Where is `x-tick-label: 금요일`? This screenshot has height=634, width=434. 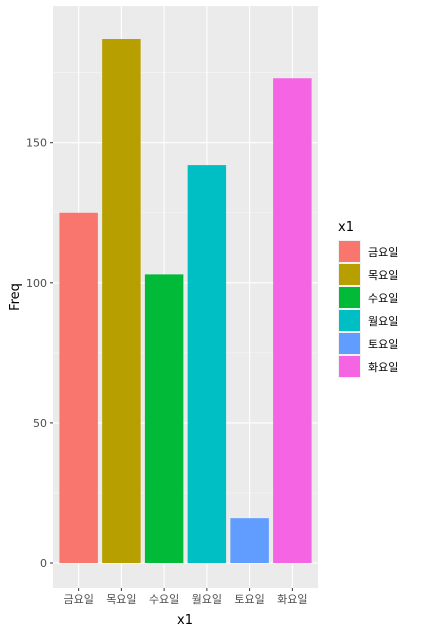
x-tick-label: 금요일 is located at coordinates (78, 599).